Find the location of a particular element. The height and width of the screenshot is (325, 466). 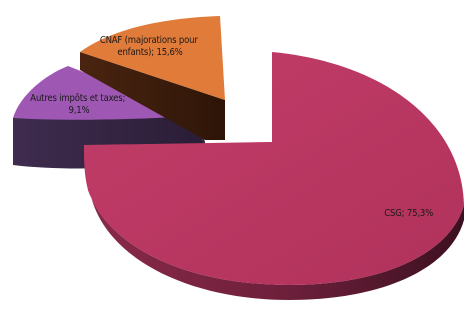

slice-cnaf-side is located at coordinates (152, 96).